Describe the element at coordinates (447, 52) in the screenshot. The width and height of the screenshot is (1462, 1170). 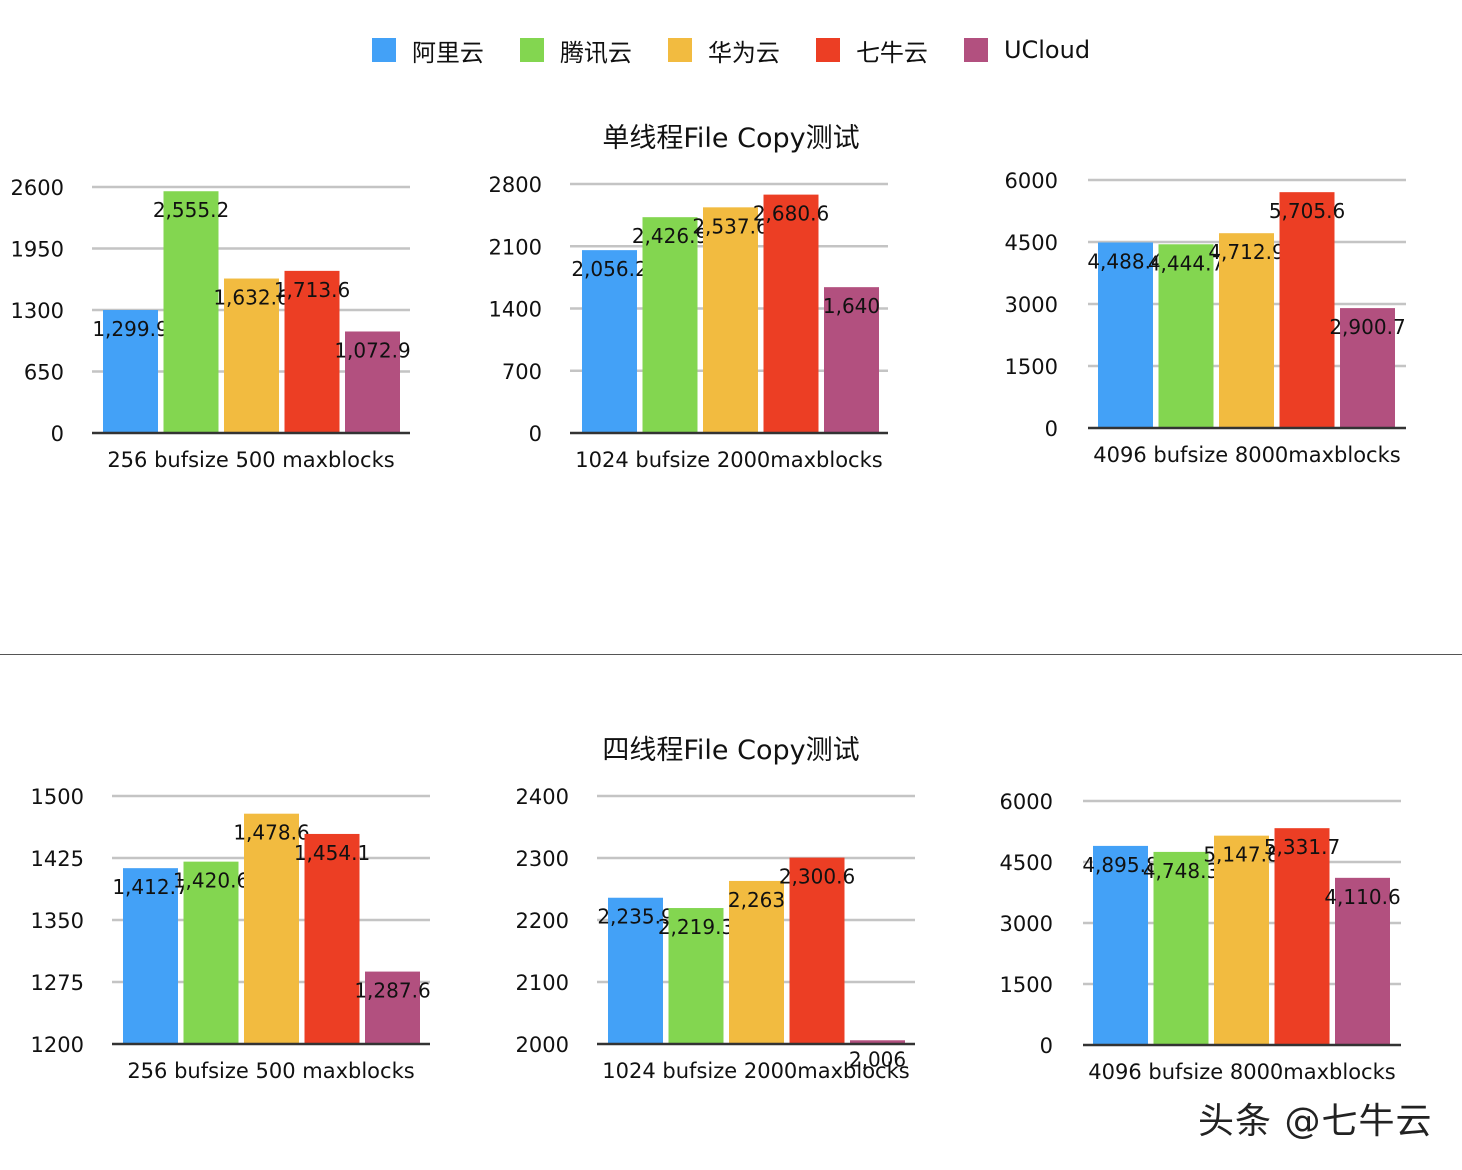
I see `legend-label: 阿里云` at that location.